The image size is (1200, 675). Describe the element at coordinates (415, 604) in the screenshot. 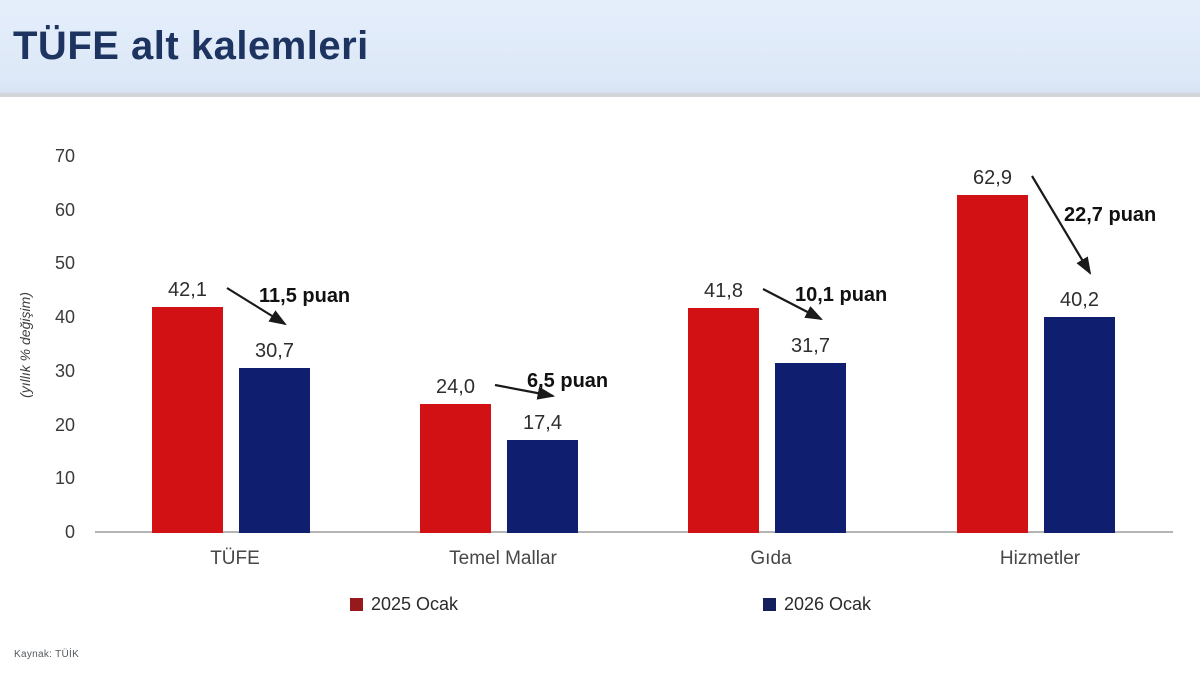

I see `legend-label: 2025 Ocak` at that location.